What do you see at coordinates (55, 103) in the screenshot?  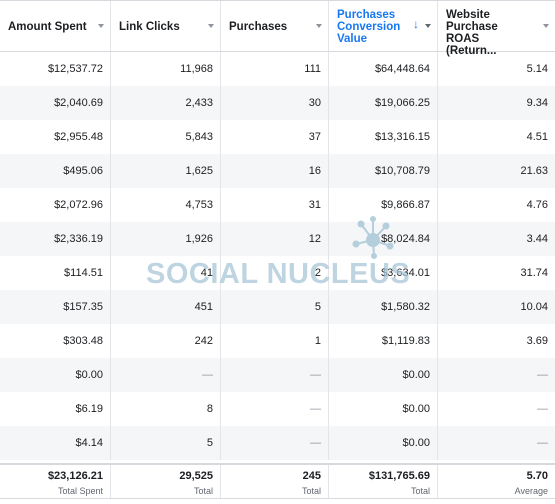 I see `cell-amount-spent: $2,040.69` at bounding box center [55, 103].